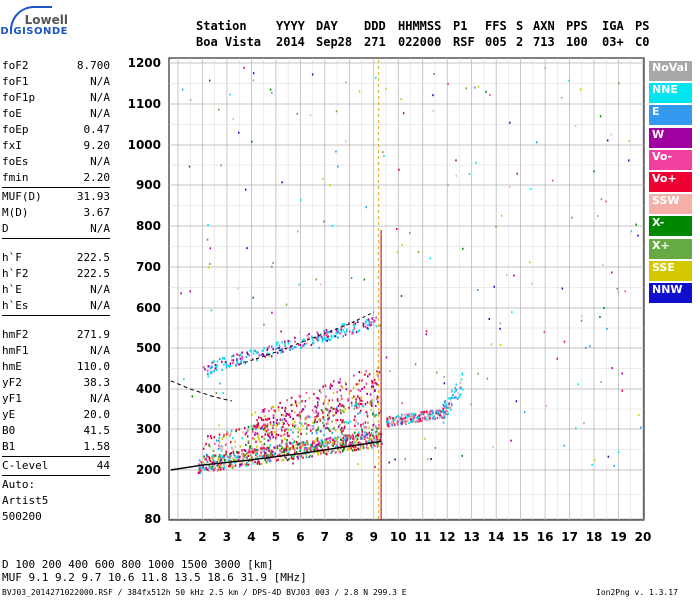  I want to click on param-row-foEp: foEp 0.47, so click(56, 130).